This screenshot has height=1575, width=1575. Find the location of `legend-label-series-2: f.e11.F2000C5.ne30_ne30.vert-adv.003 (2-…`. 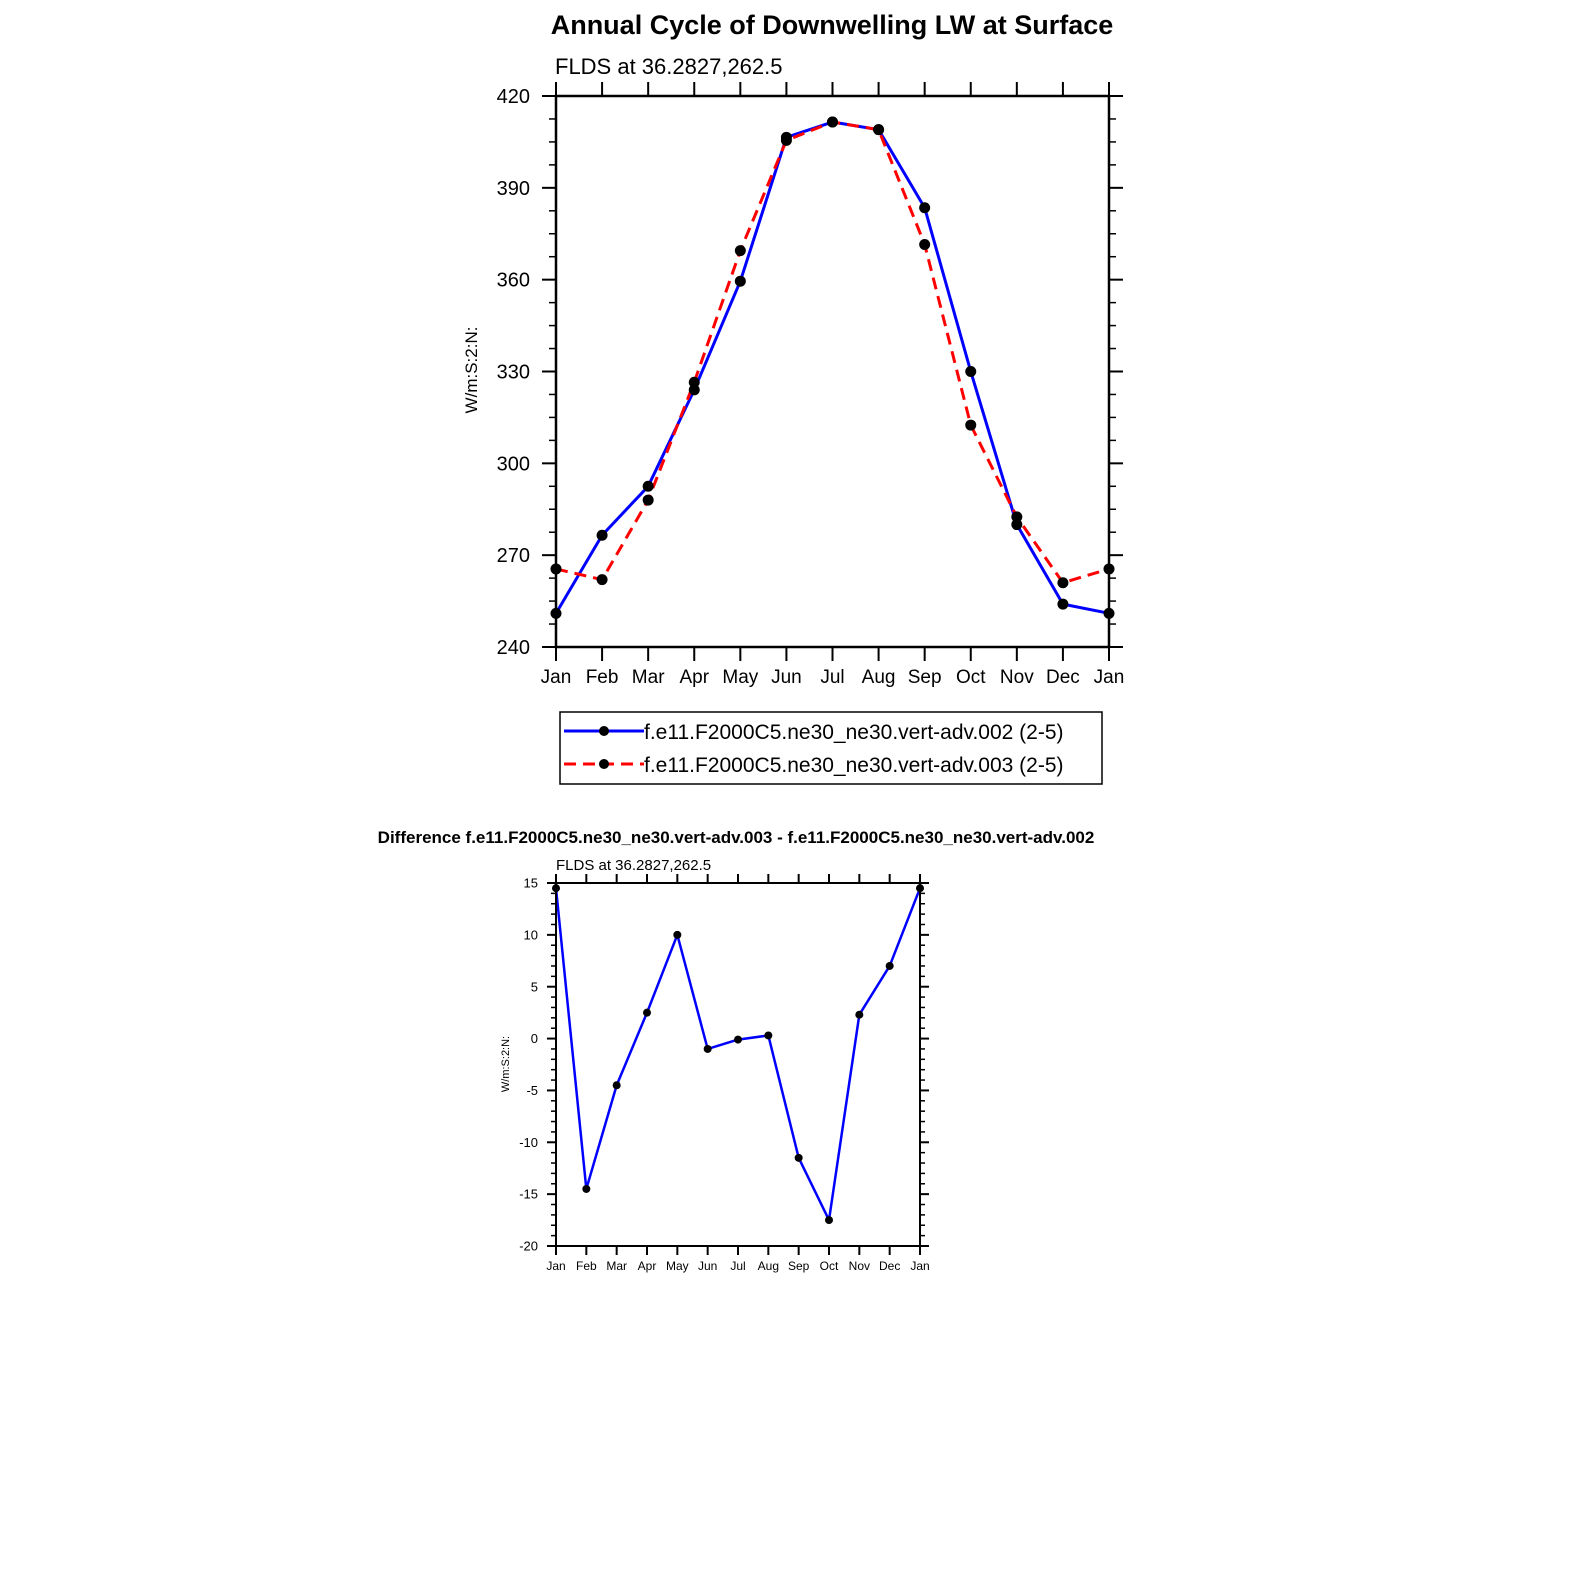

legend-label-series-2: f.e11.F2000C5.ne30_ne30.vert-adv.003 (2-… is located at coordinates (854, 765).